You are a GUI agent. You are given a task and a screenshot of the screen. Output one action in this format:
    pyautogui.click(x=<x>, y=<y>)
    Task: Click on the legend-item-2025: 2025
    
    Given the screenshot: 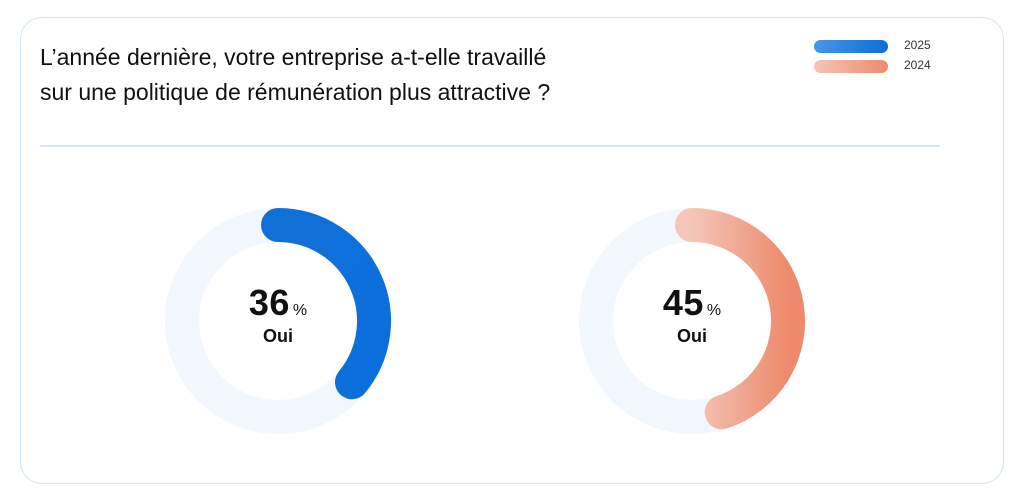 What is the action you would take?
    pyautogui.click(x=879, y=47)
    